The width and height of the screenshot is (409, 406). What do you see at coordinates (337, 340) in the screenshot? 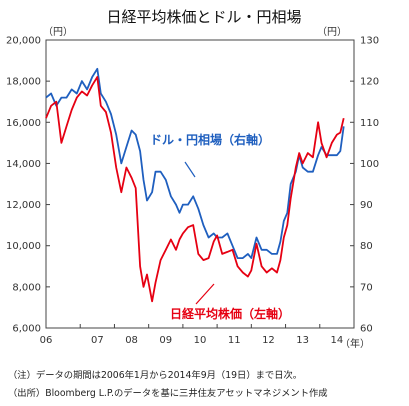
I see `x-axis-tick-label: 14` at bounding box center [337, 340].